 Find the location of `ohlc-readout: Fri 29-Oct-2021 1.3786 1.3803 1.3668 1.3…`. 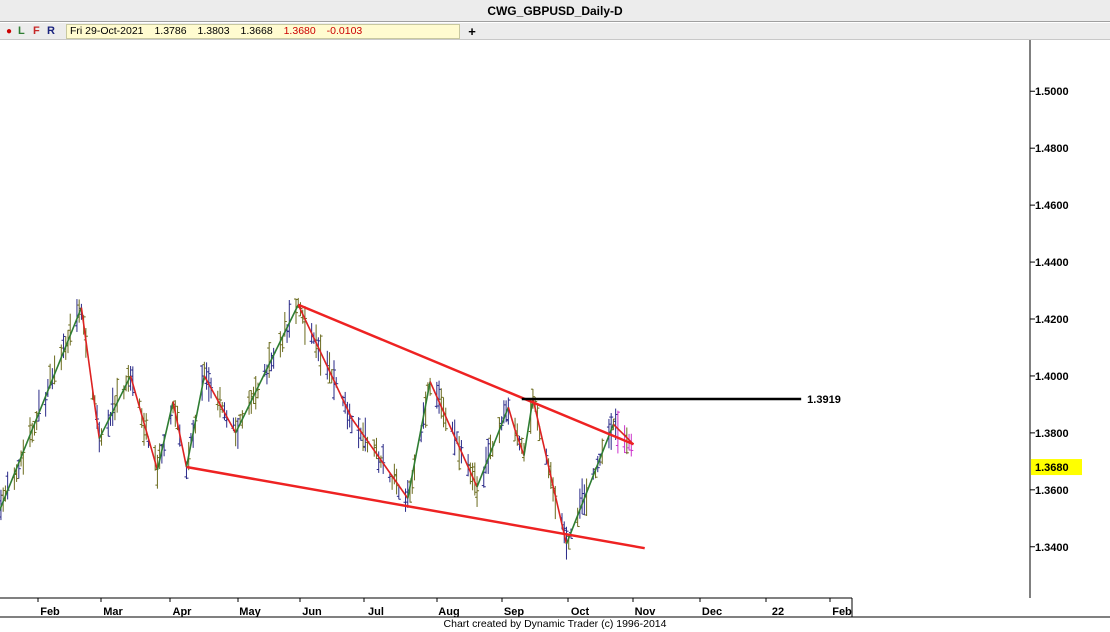

ohlc-readout: Fri 29-Oct-2021 1.3786 1.3803 1.3668 1.3… is located at coordinates (263, 31).